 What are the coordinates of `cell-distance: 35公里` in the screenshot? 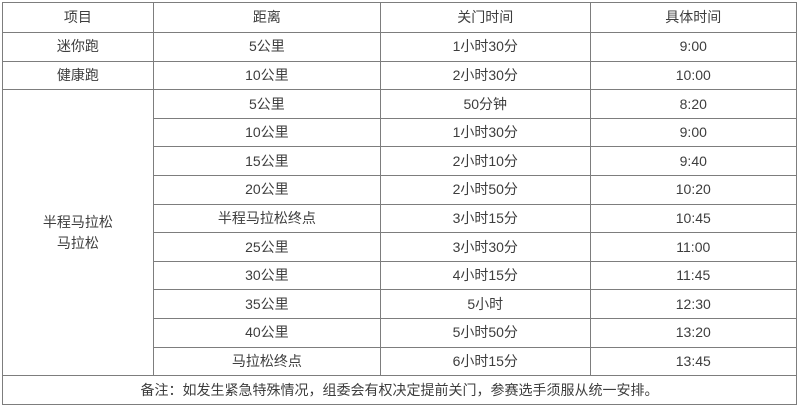 It's located at (266, 304).